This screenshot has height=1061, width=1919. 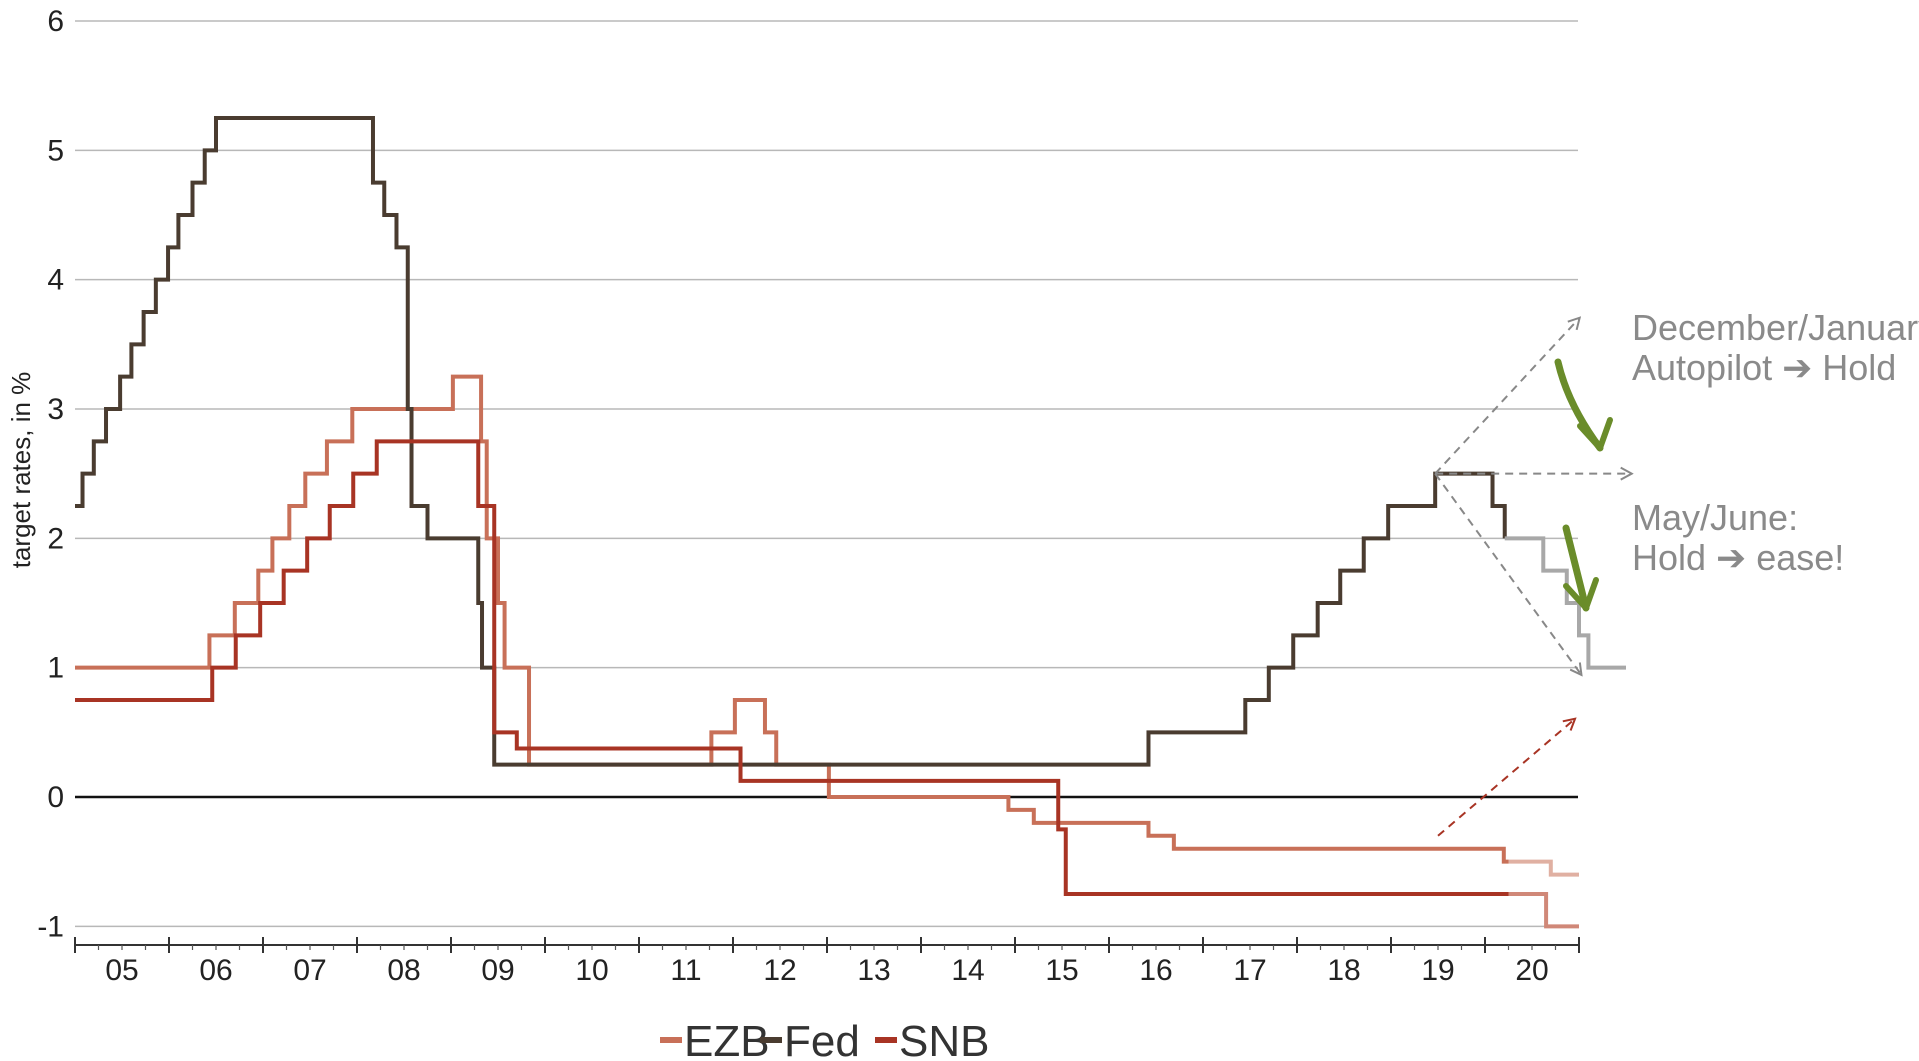 What do you see at coordinates (55, 21) in the screenshot?
I see `y-tick-label: 6` at bounding box center [55, 21].